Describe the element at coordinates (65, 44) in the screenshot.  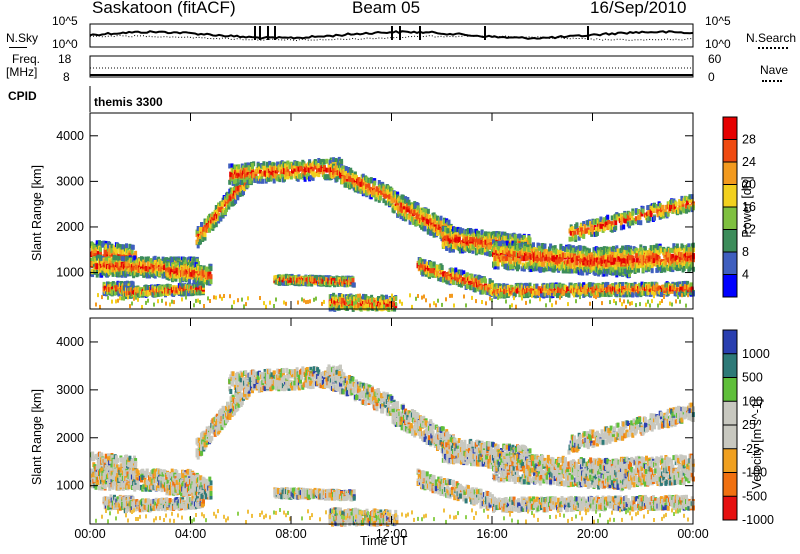
I see `nsky-tick-bottom: 10^0` at that location.